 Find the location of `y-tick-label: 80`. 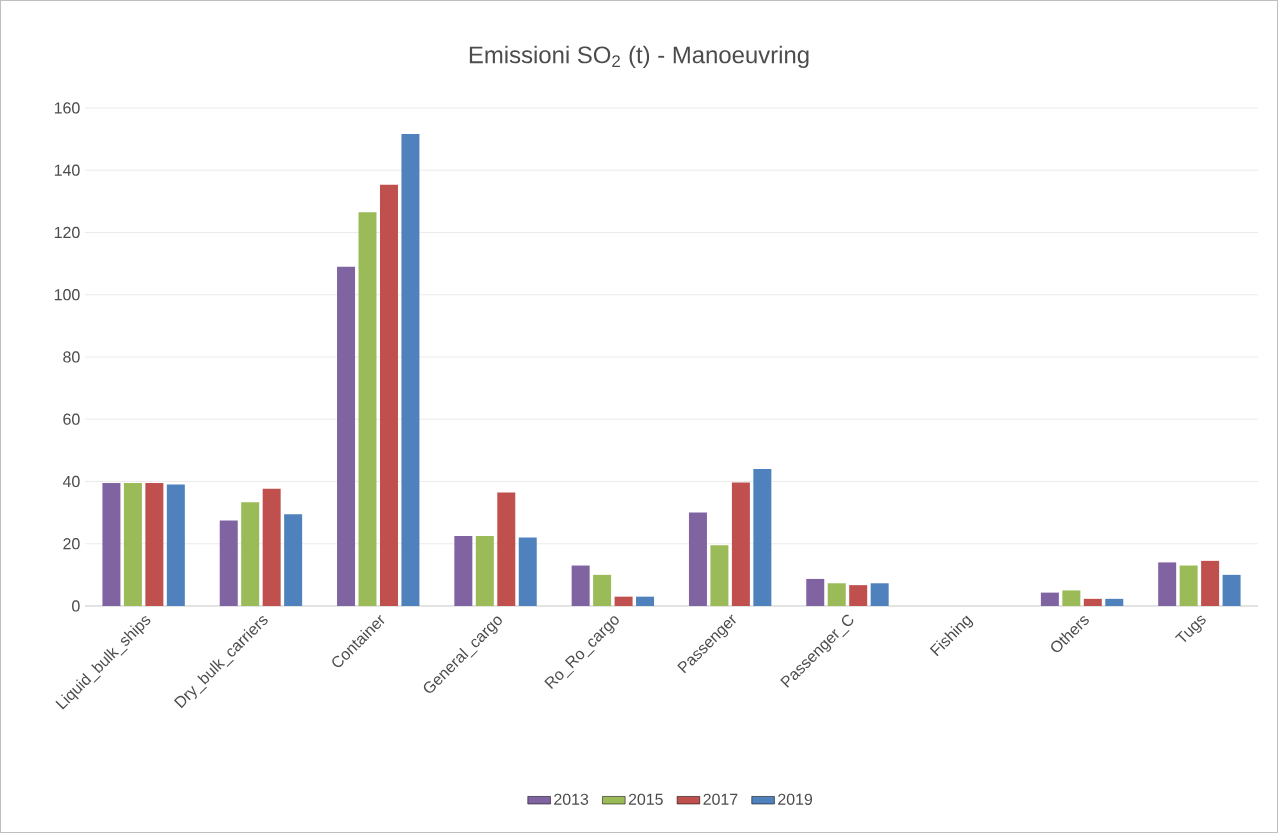

y-tick-label: 80 is located at coordinates (71, 357).